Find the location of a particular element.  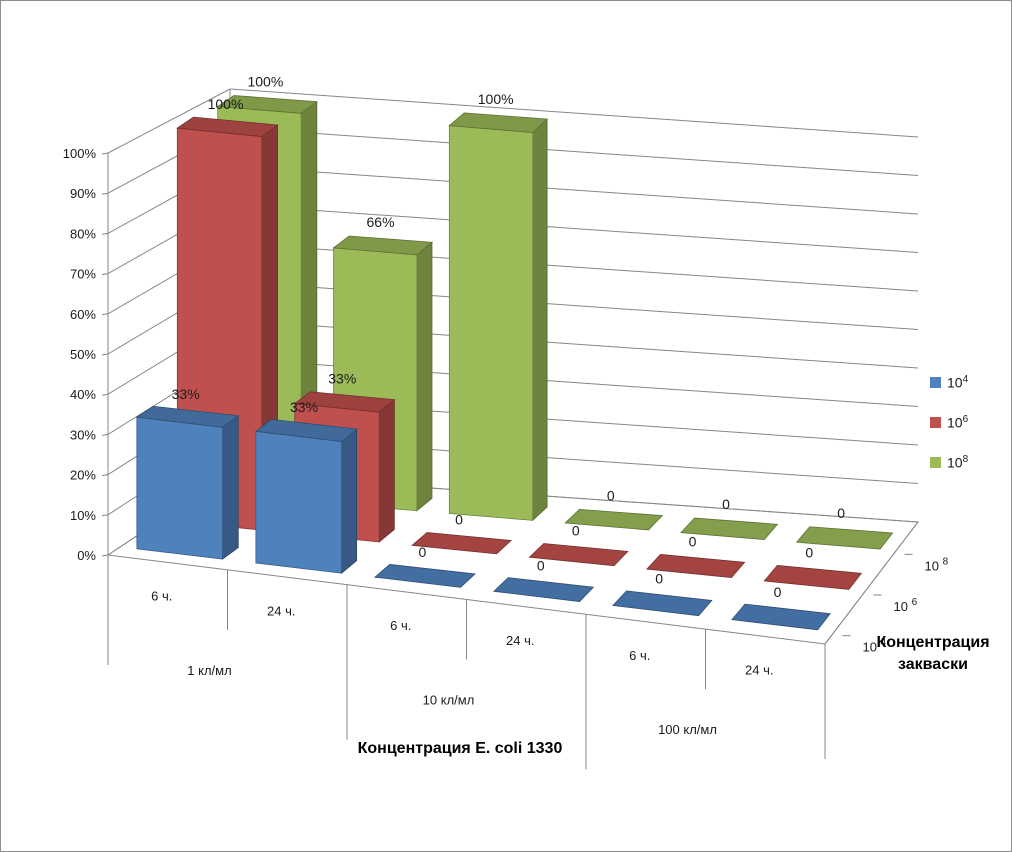

depth-axis-title: Концентрация закваски is located at coordinates (930, 654).